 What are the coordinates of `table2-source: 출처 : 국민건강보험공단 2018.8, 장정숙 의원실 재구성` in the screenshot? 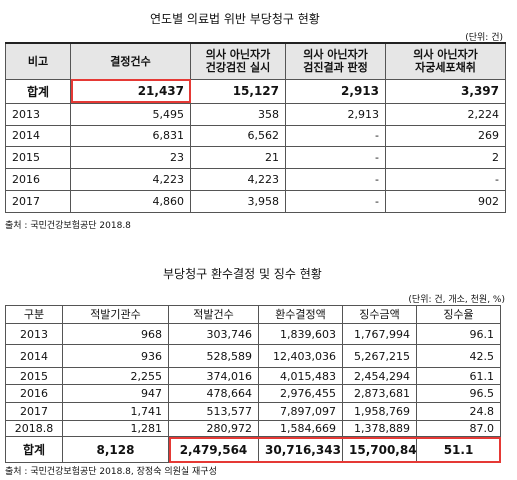 It's located at (111, 472).